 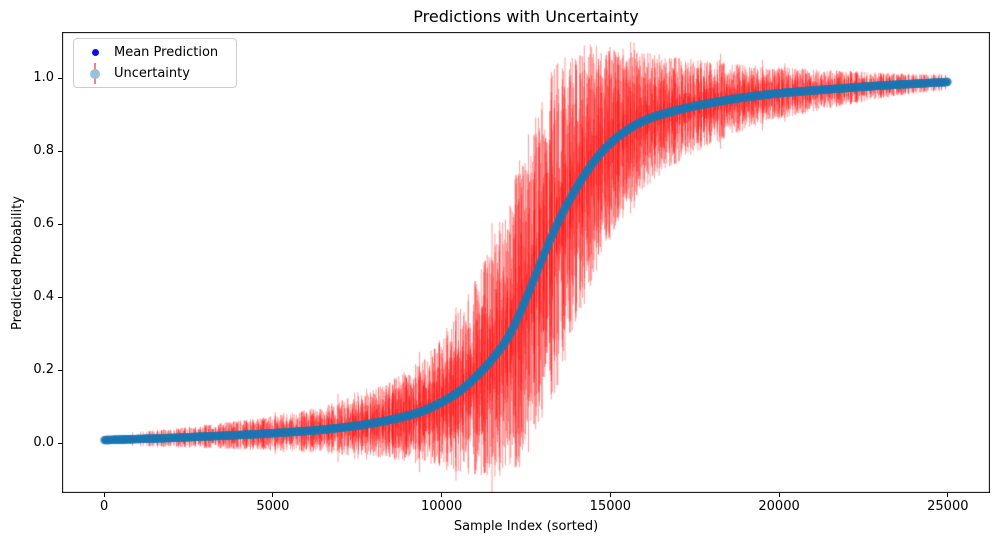 I want to click on x-tick-label: 10000, so click(x=441, y=506).